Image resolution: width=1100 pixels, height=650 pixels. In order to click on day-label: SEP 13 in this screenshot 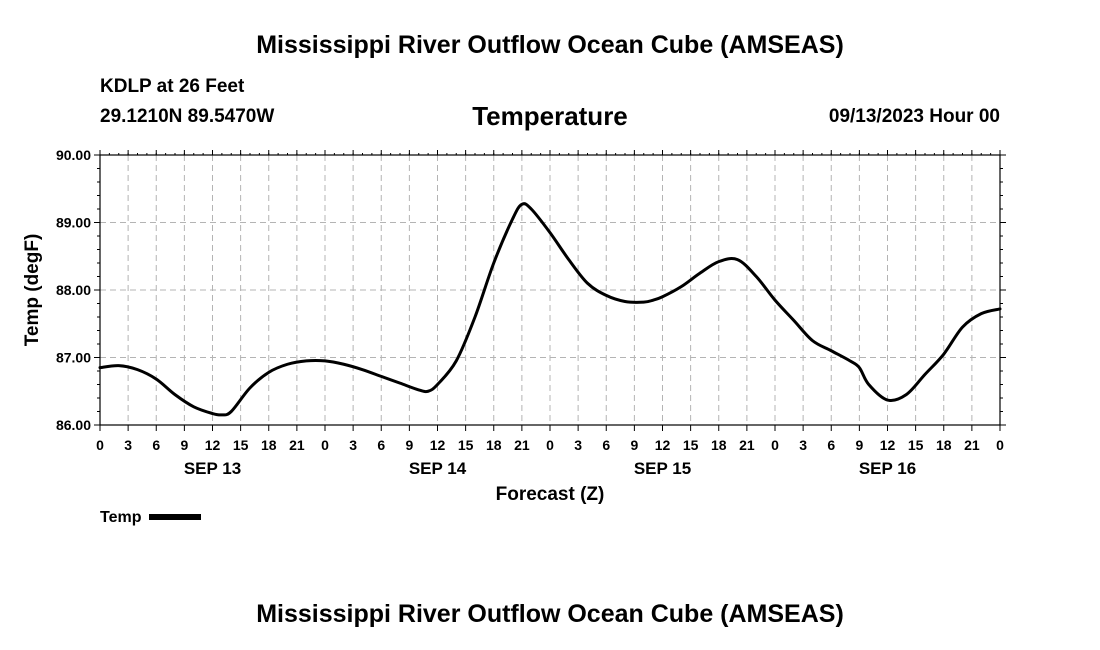, I will do `click(212, 468)`.